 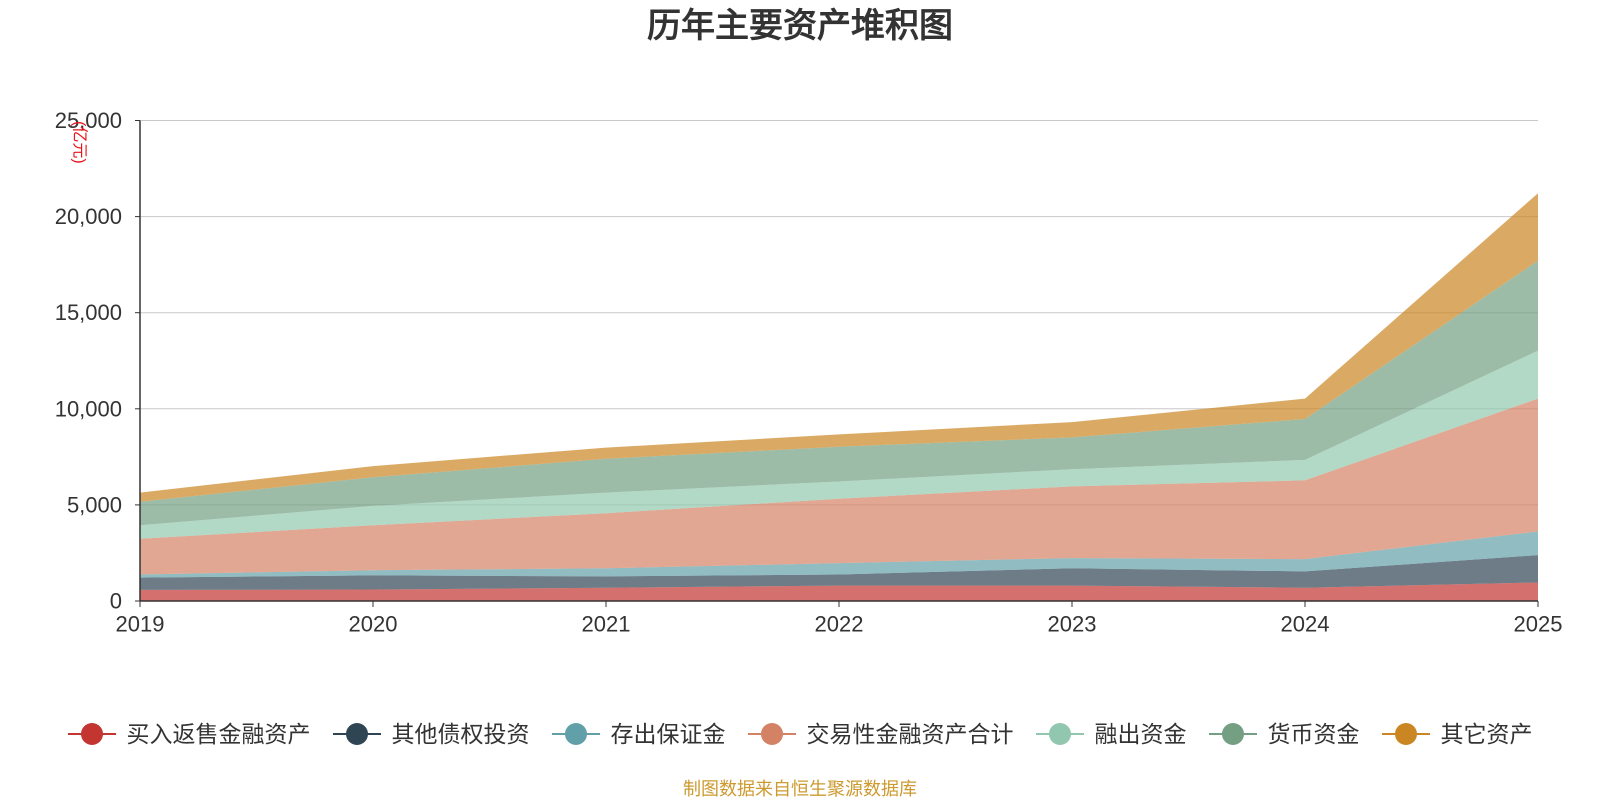 I want to click on y-tick-label: 25,000, so click(x=88, y=120).